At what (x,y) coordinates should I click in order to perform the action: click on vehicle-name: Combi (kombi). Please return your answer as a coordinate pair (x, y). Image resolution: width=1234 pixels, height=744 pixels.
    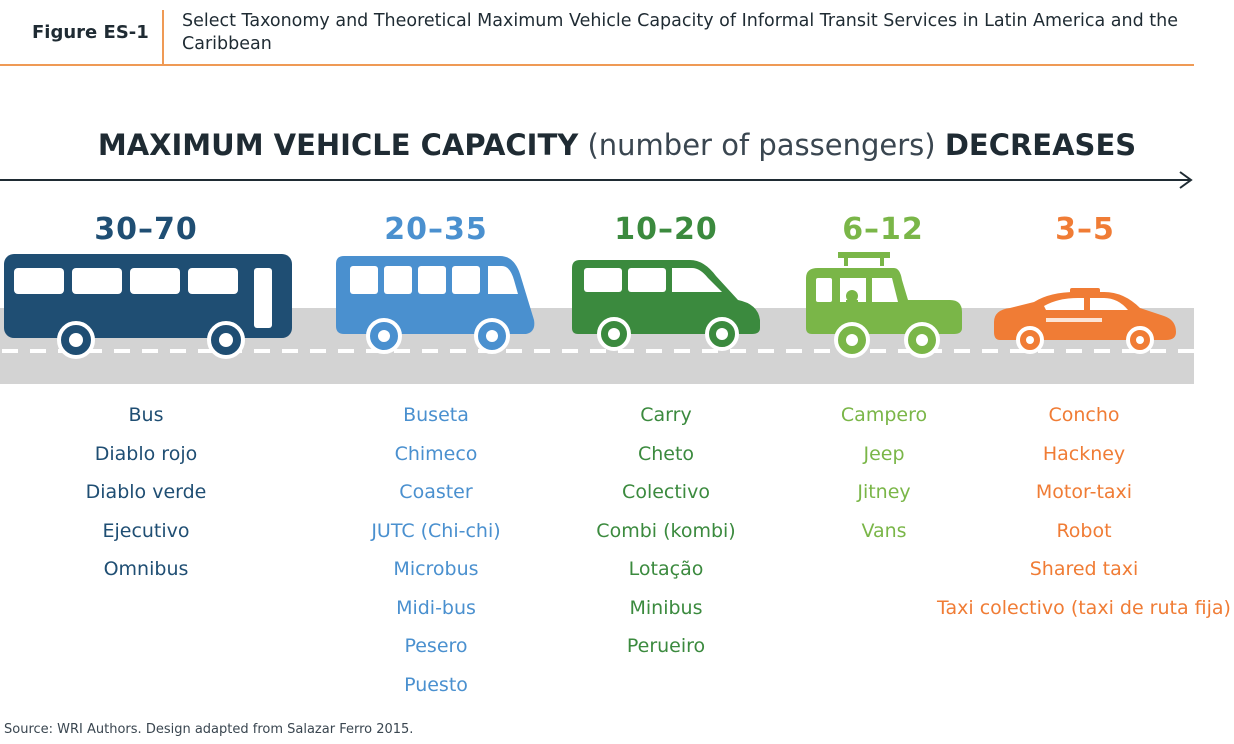
    Looking at the image, I should click on (666, 530).